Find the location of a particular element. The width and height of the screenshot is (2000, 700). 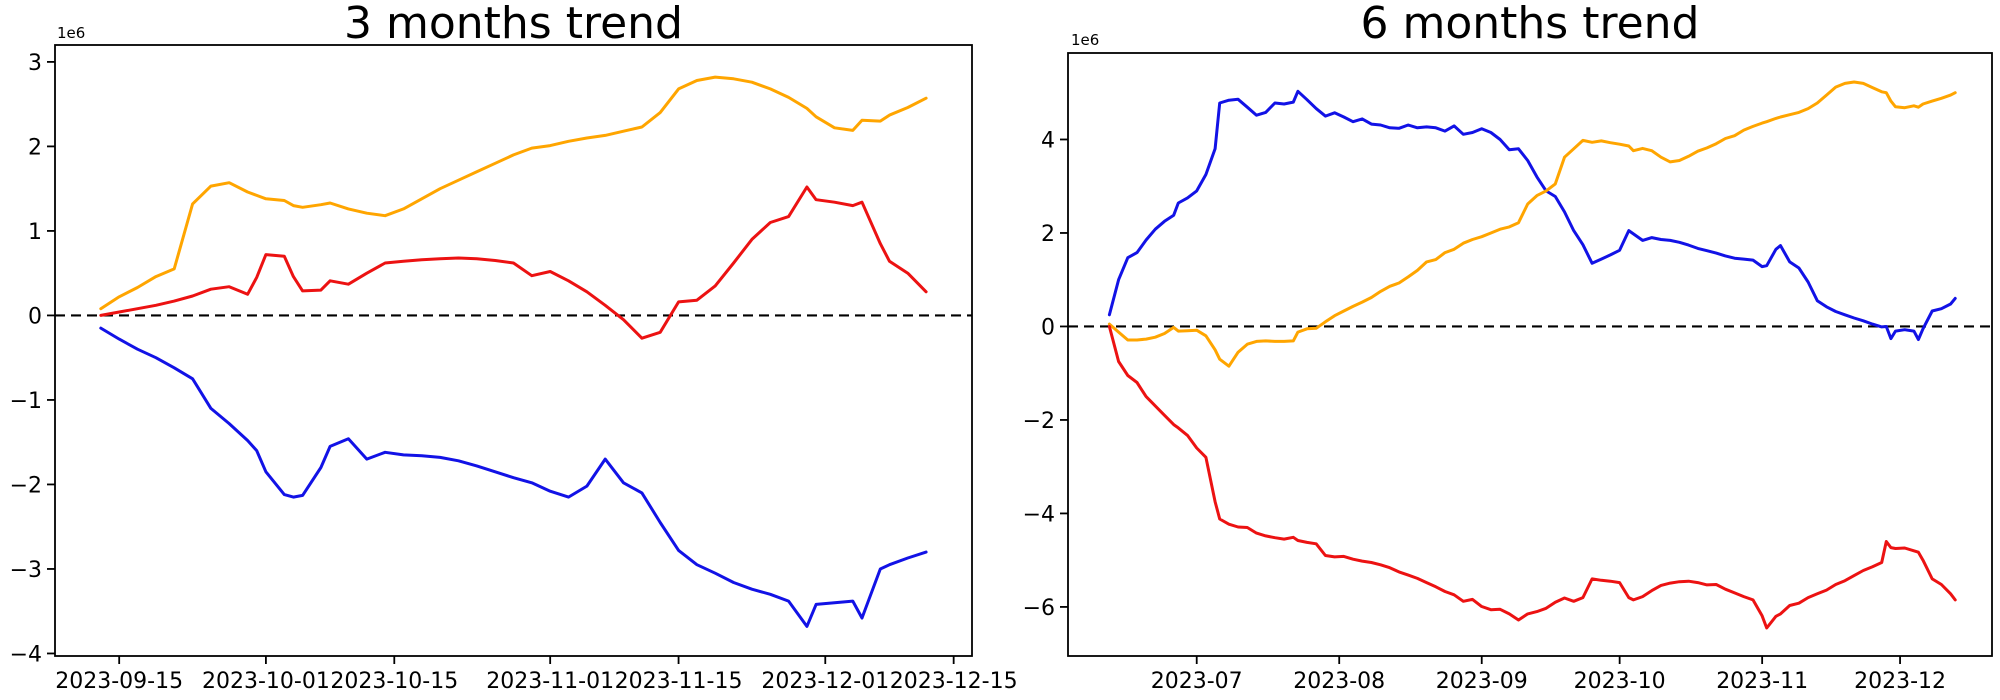

x-tick-label: 2023-09 is located at coordinates (1482, 681).